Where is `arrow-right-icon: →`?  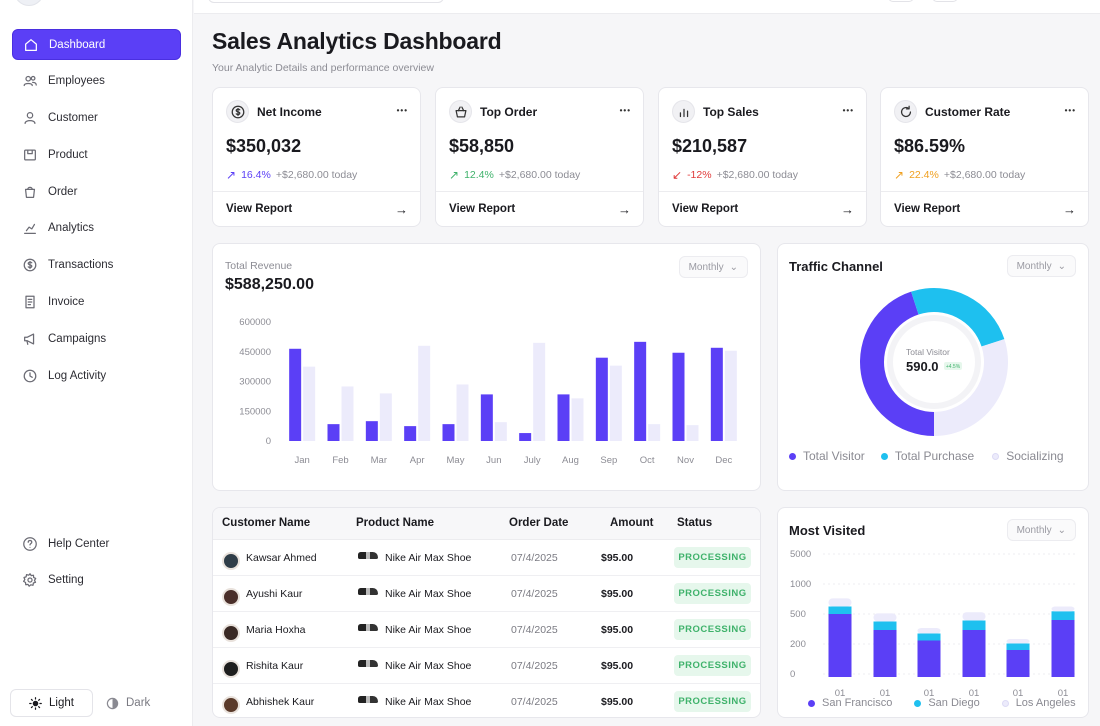 arrow-right-icon: → is located at coordinates (401, 209).